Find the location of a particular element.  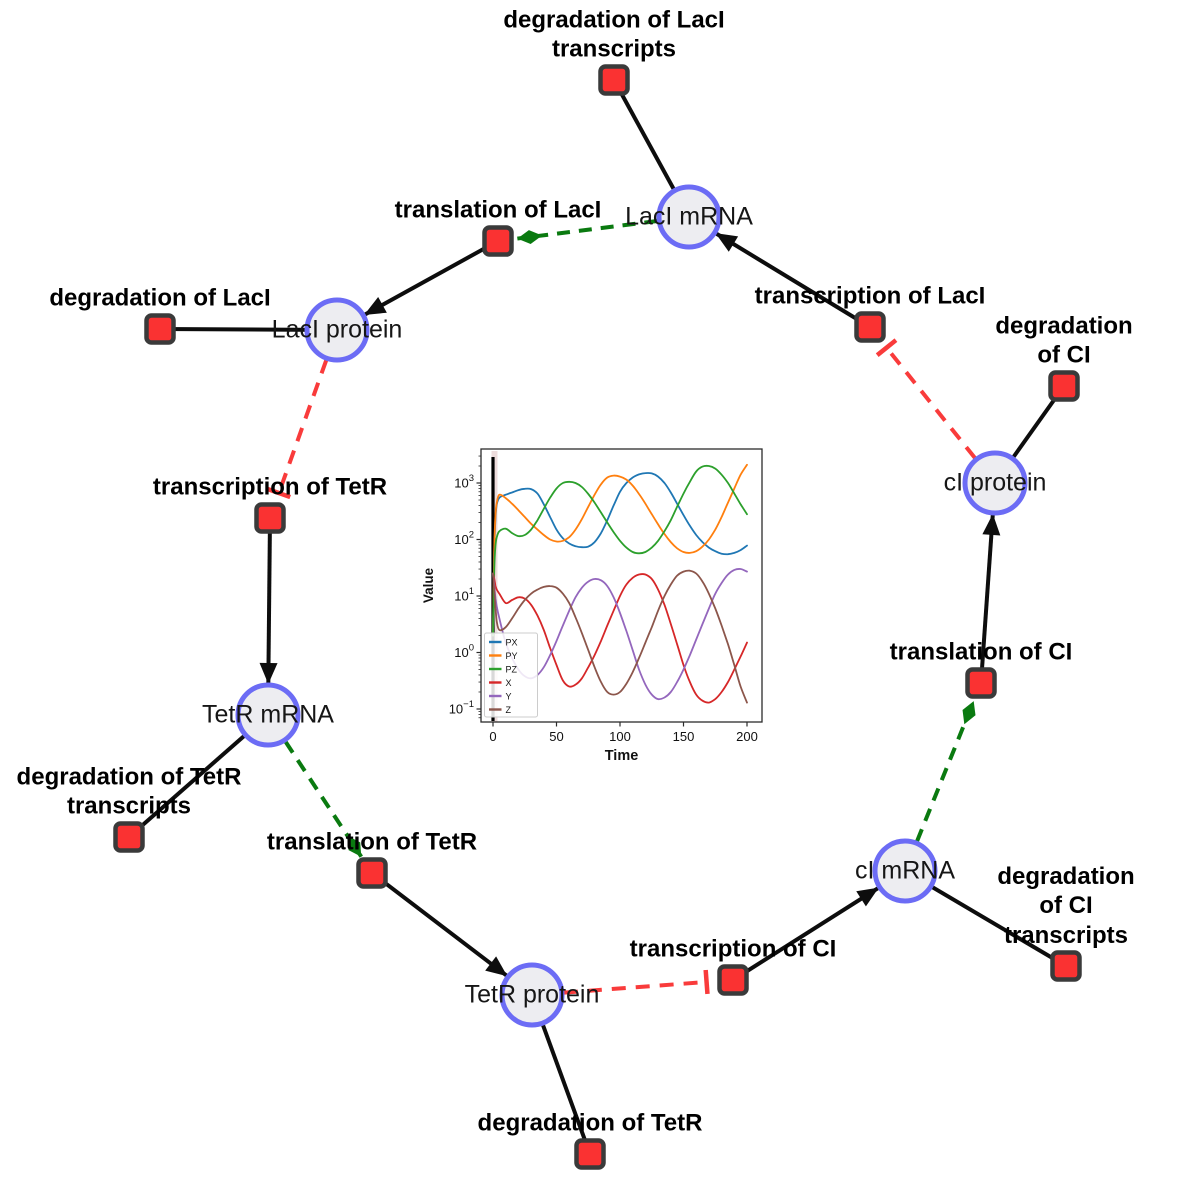

species-node-ci_protein is located at coordinates (995, 483).